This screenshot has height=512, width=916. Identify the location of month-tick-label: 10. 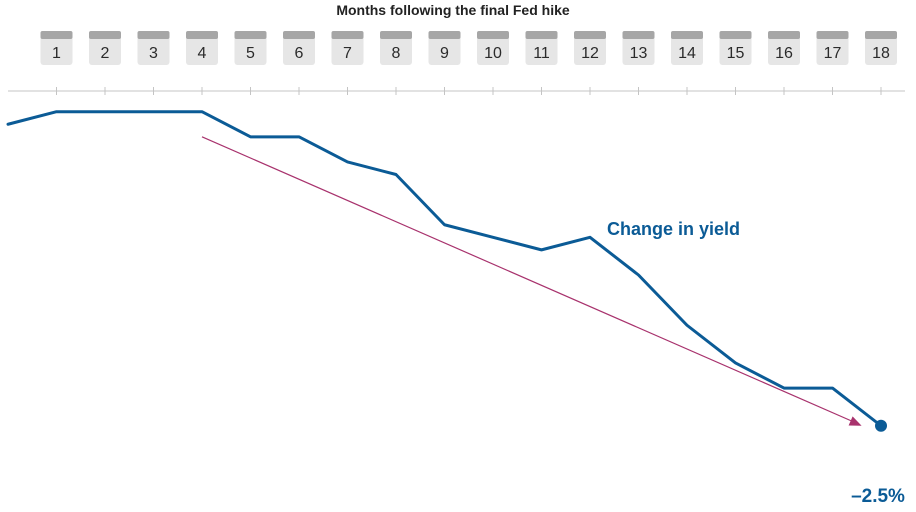
(493, 53).